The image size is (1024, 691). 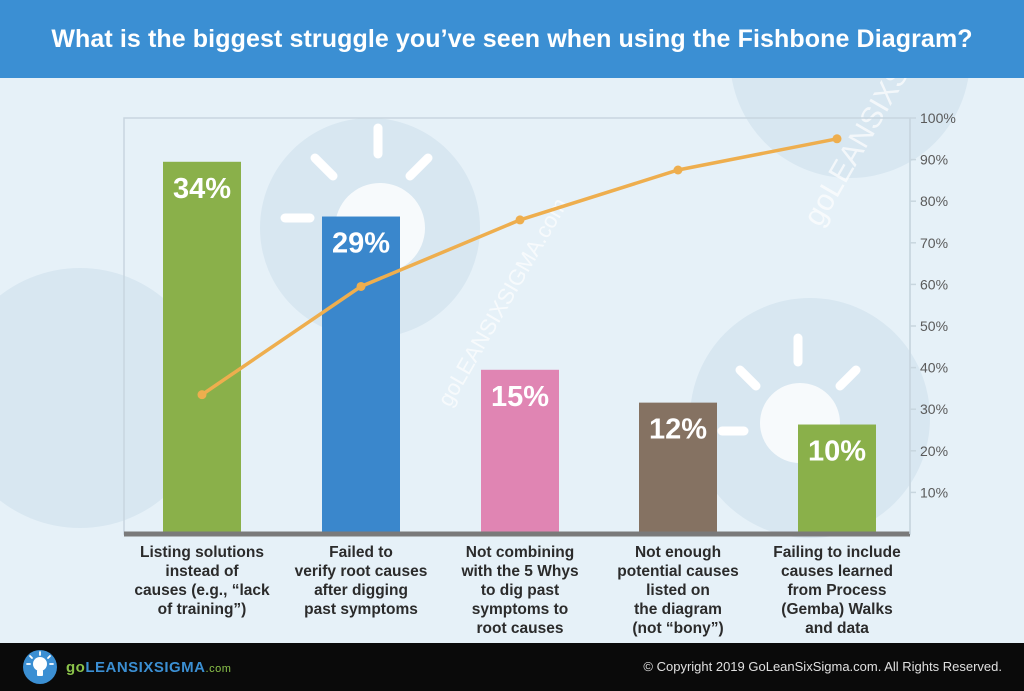 I want to click on brand-go: go, so click(x=76, y=667).